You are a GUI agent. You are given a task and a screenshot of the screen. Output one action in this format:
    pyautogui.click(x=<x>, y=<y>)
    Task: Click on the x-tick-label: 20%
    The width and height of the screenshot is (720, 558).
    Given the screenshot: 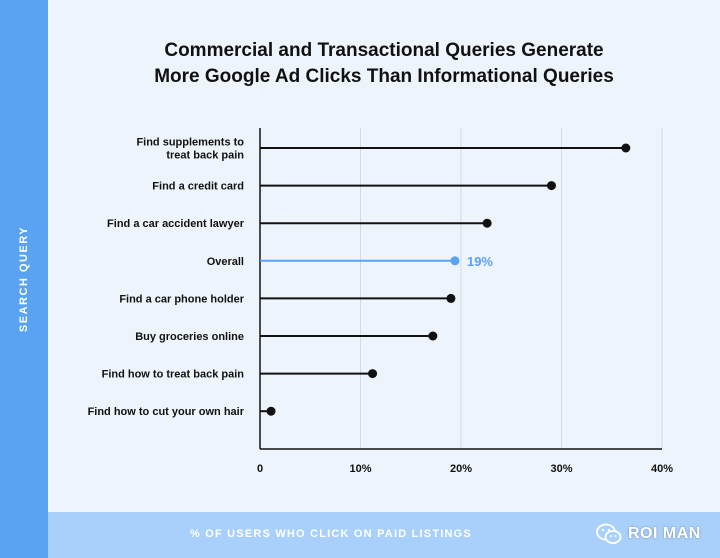 What is the action you would take?
    pyautogui.click(x=461, y=469)
    